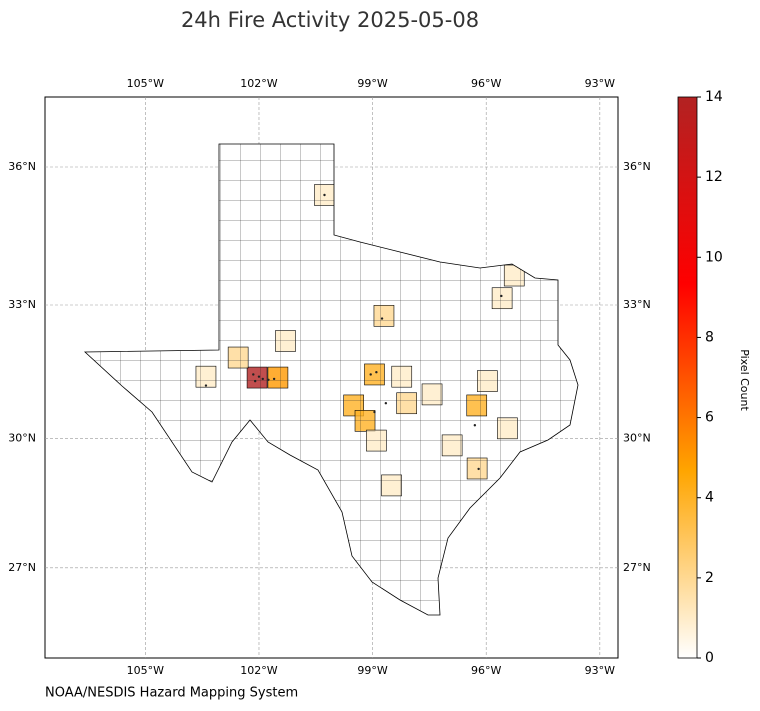  I want to click on colorbar-label: Pixel Count, so click(744, 380).